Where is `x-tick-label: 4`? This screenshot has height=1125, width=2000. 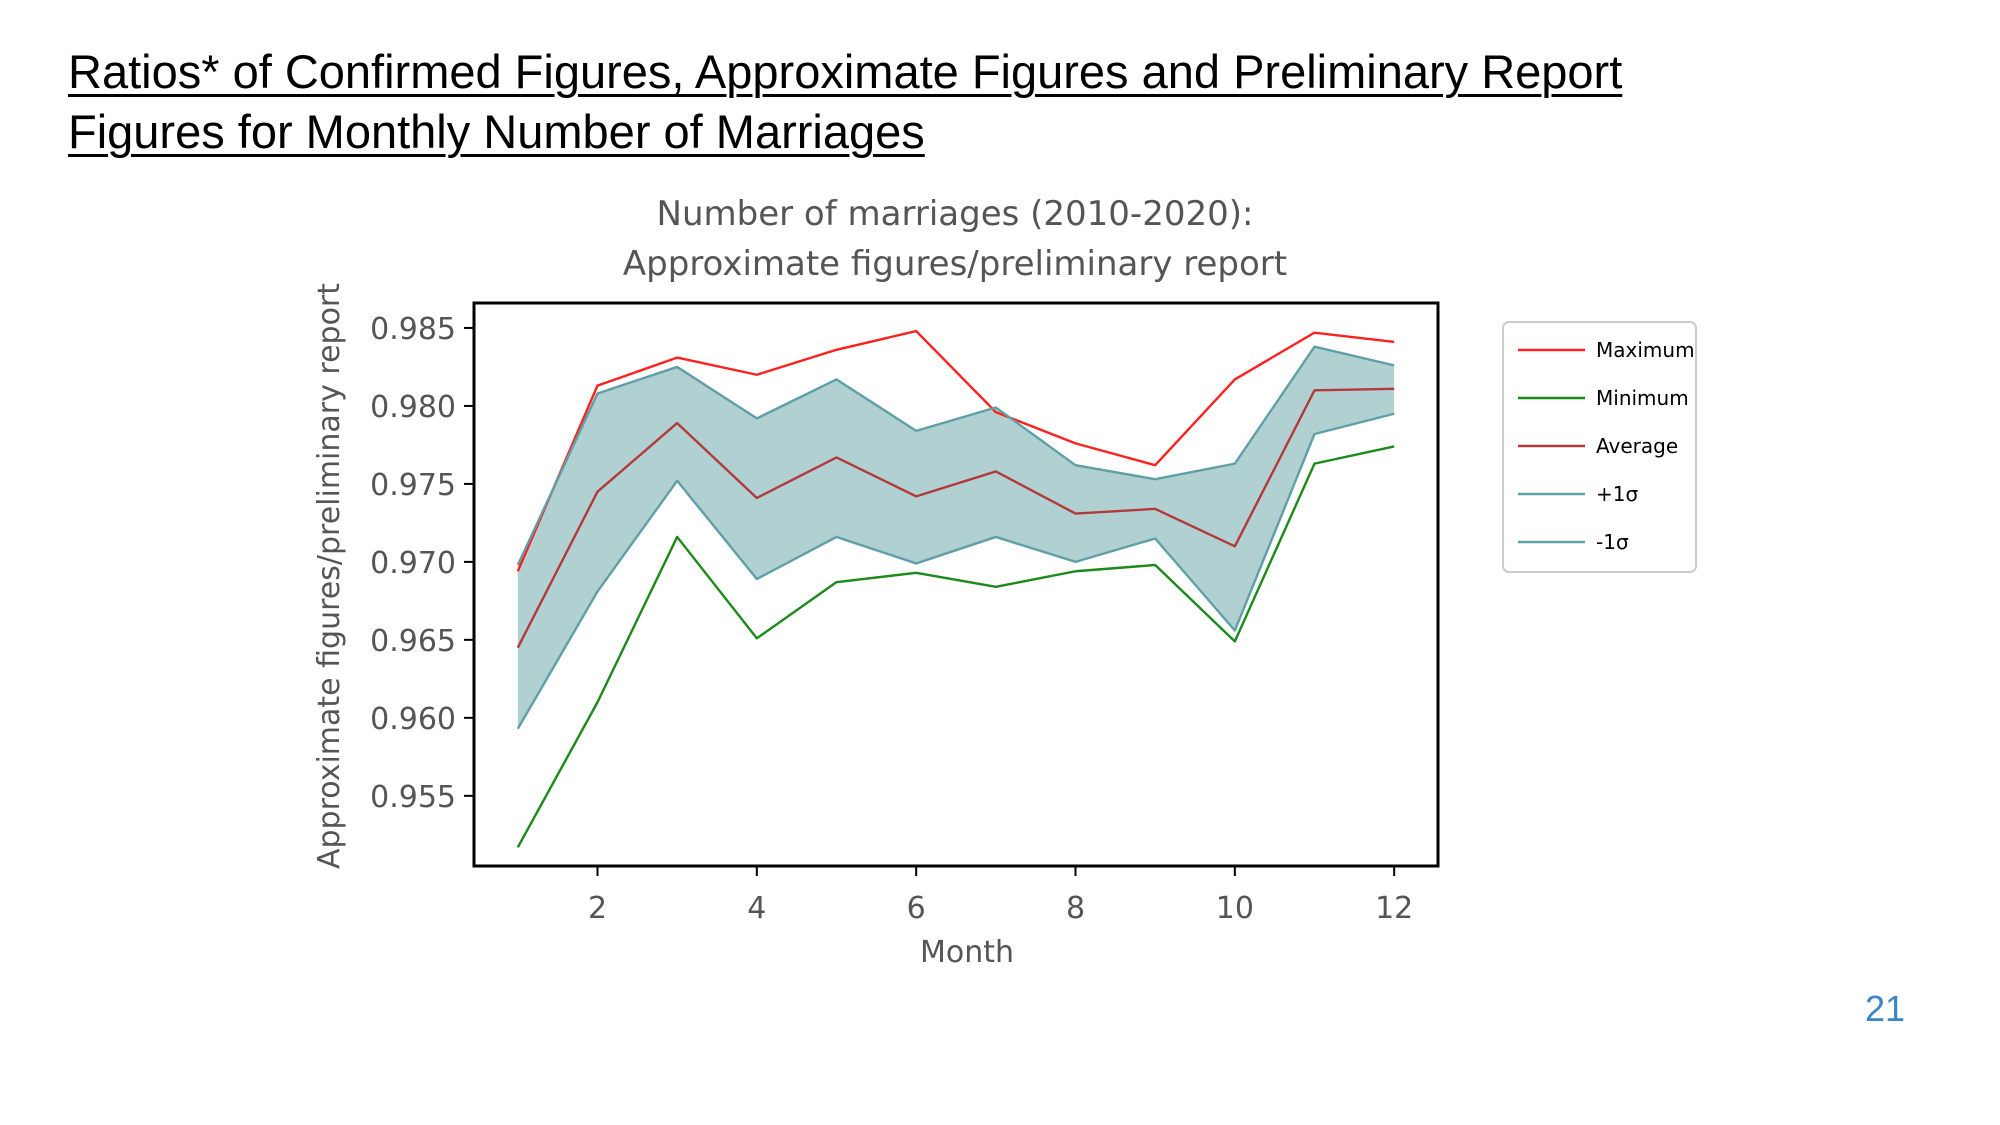 x-tick-label: 4 is located at coordinates (756, 908).